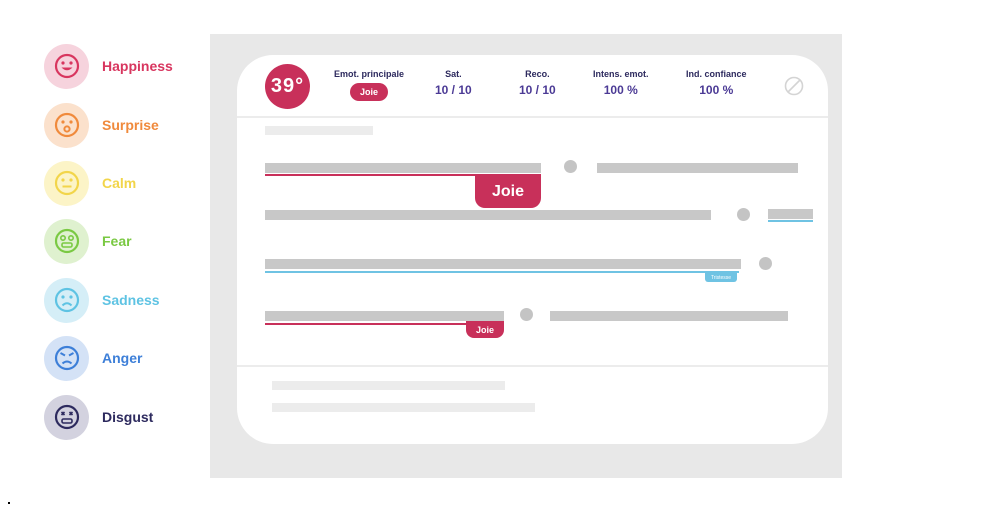  Describe the element at coordinates (93, 358) in the screenshot. I see `legend-item-anger: Anger` at that location.